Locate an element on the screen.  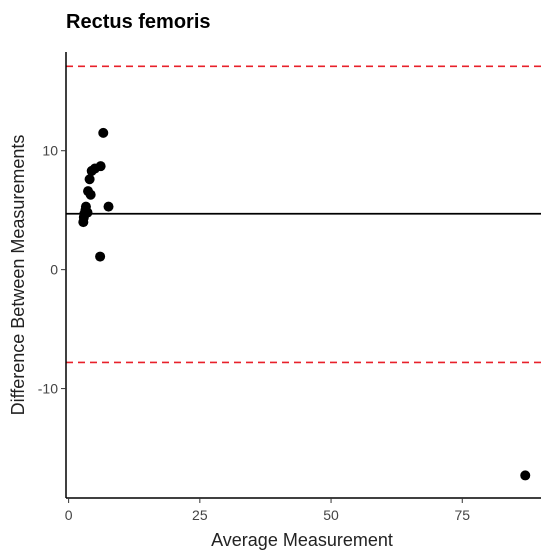
x-axis-ticks: 0 25 50 75 is located at coordinates (267, 510).